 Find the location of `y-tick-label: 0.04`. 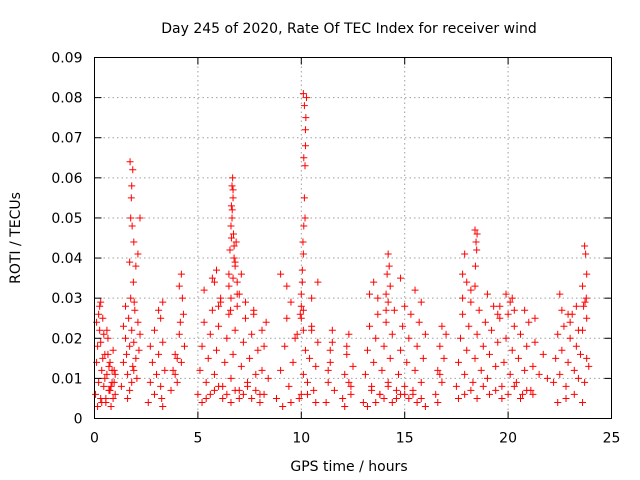

y-tick-label: 0.04 is located at coordinates (66, 259).